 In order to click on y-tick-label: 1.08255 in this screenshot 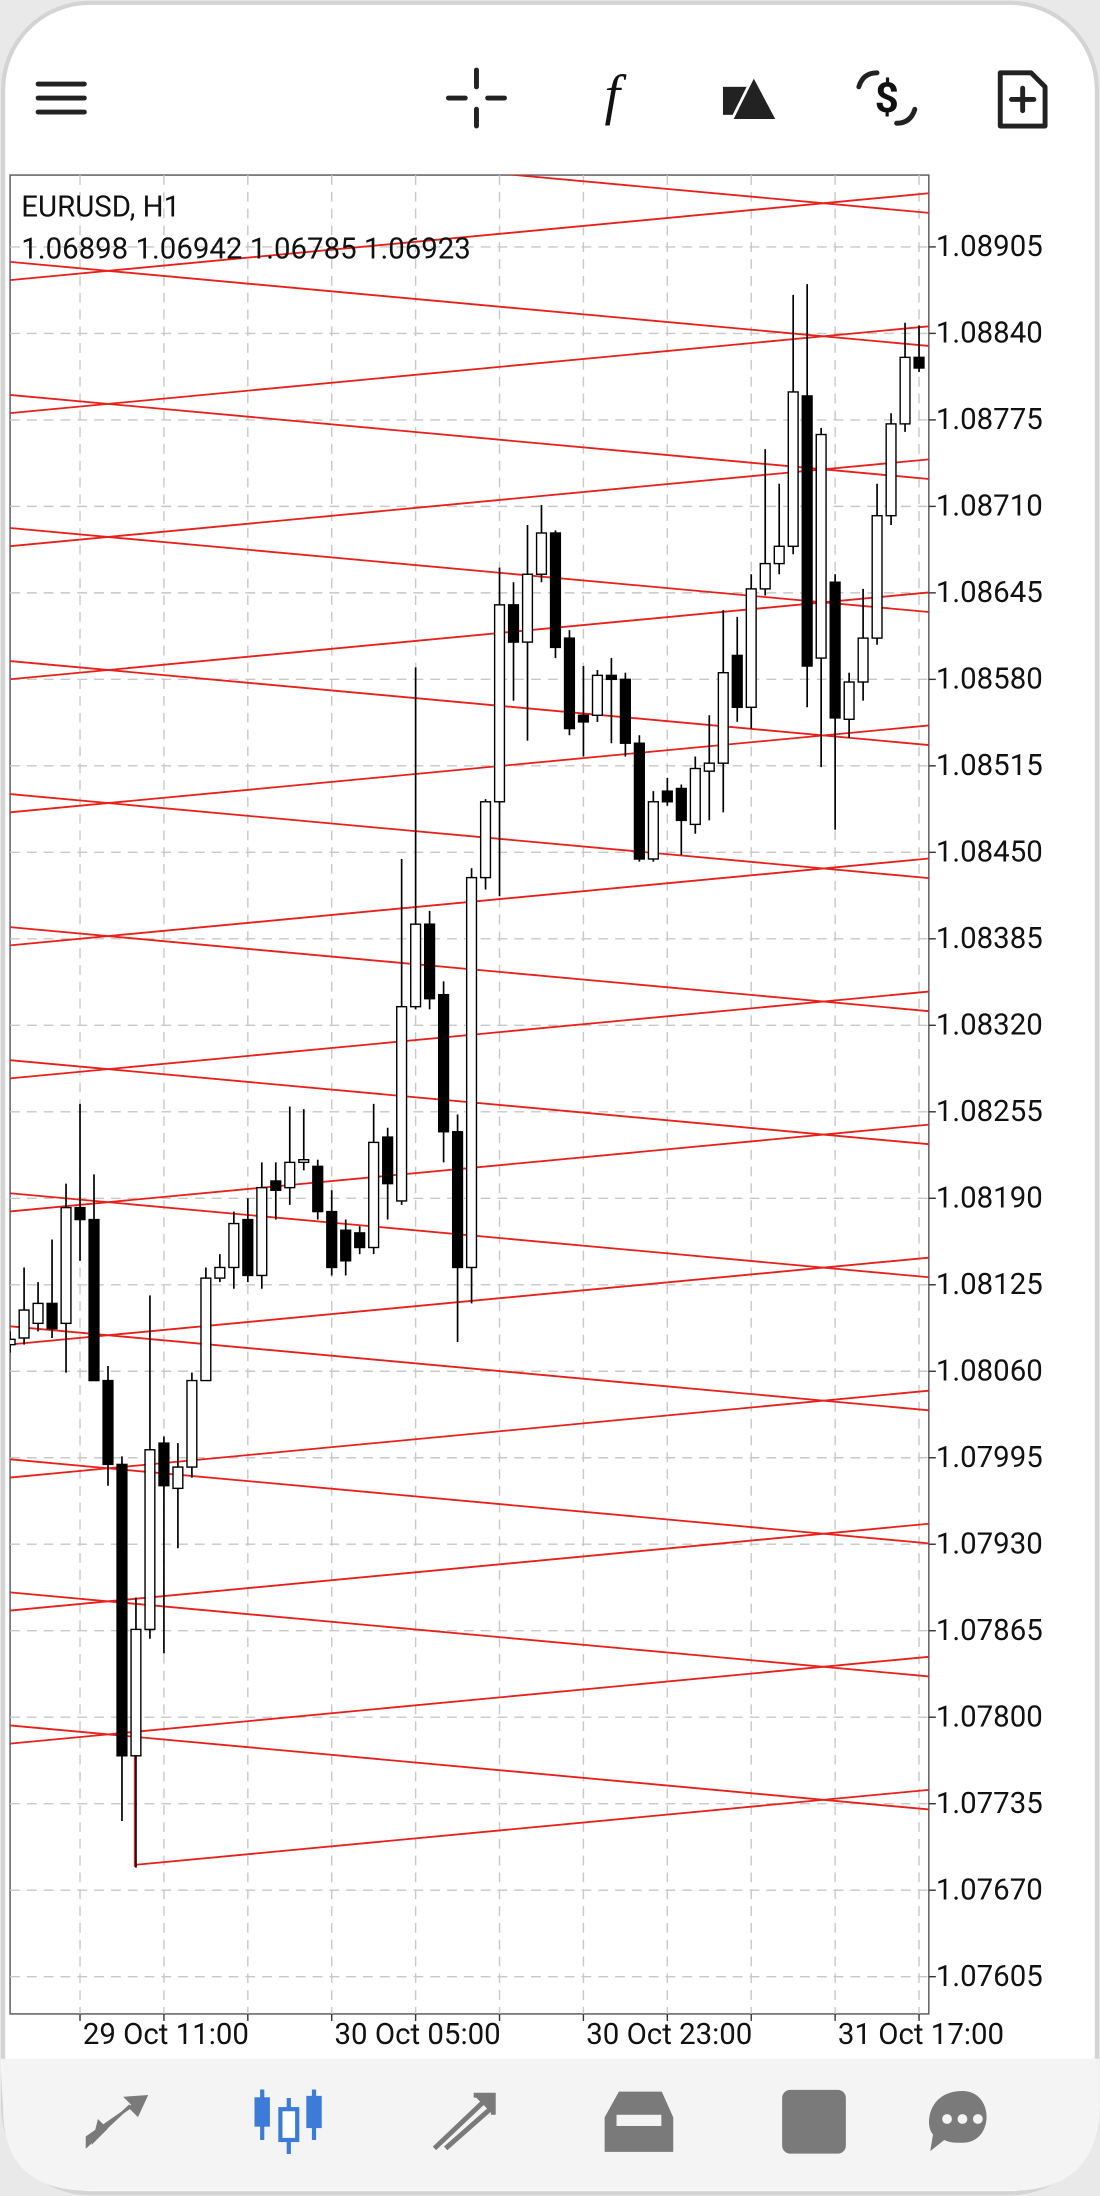, I will do `click(989, 1112)`.